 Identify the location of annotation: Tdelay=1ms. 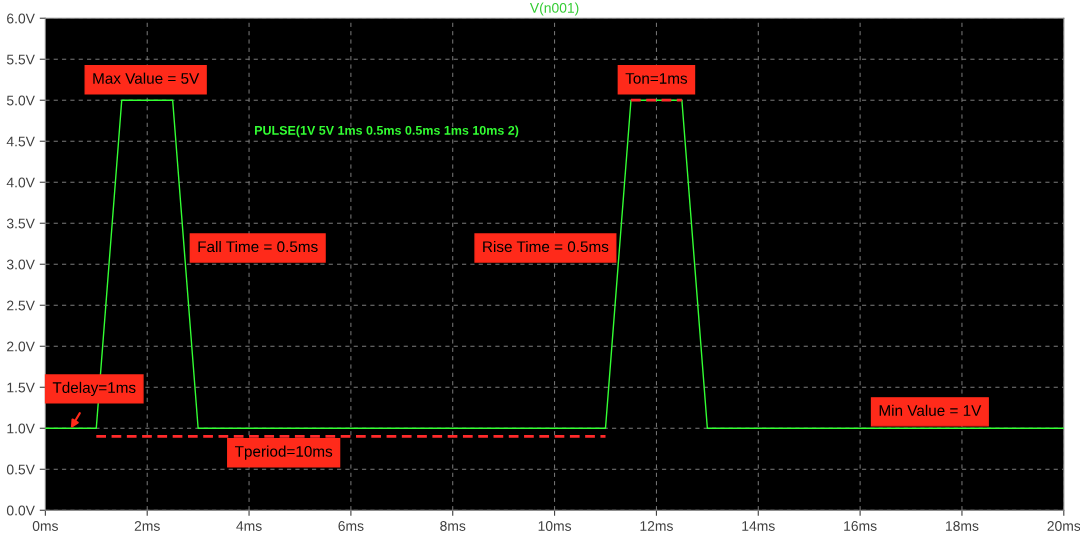
(94, 389).